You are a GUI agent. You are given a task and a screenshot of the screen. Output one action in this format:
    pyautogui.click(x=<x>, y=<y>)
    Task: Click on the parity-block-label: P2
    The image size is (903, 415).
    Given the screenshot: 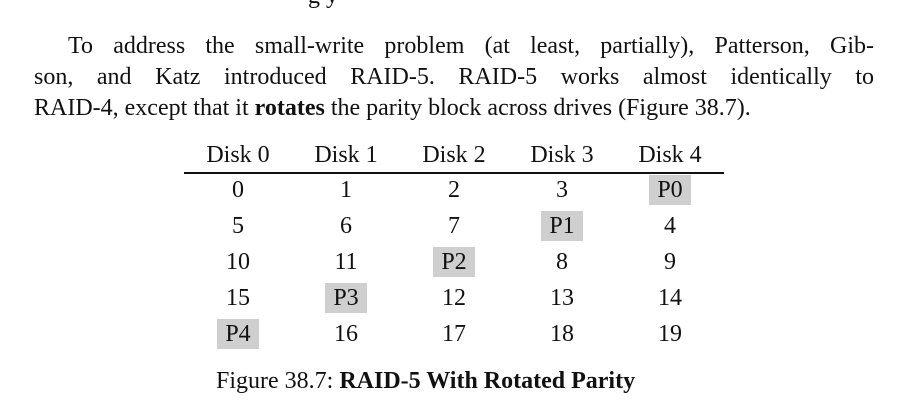 What is the action you would take?
    pyautogui.click(x=454, y=262)
    